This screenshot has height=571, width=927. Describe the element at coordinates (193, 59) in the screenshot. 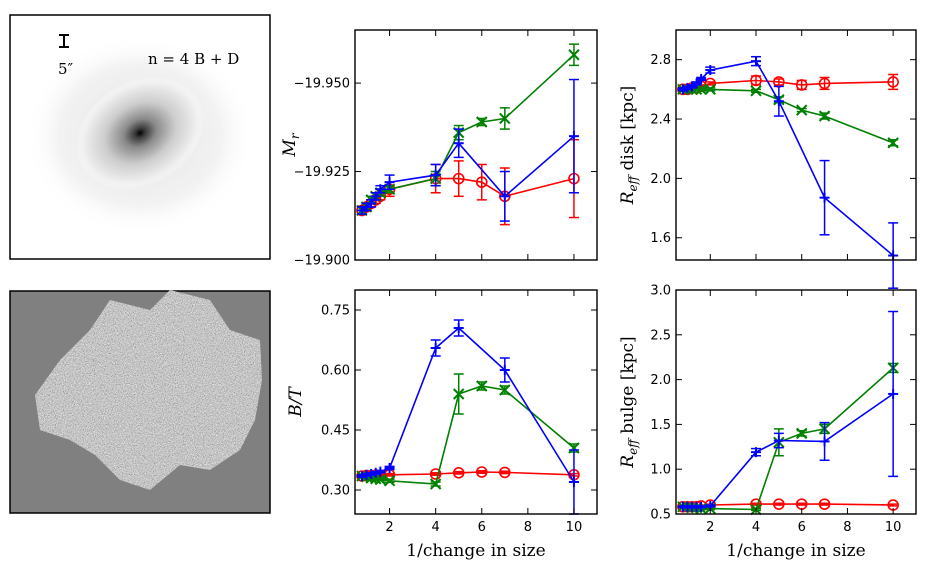

I see `model-label: n = 4 B + D` at that location.